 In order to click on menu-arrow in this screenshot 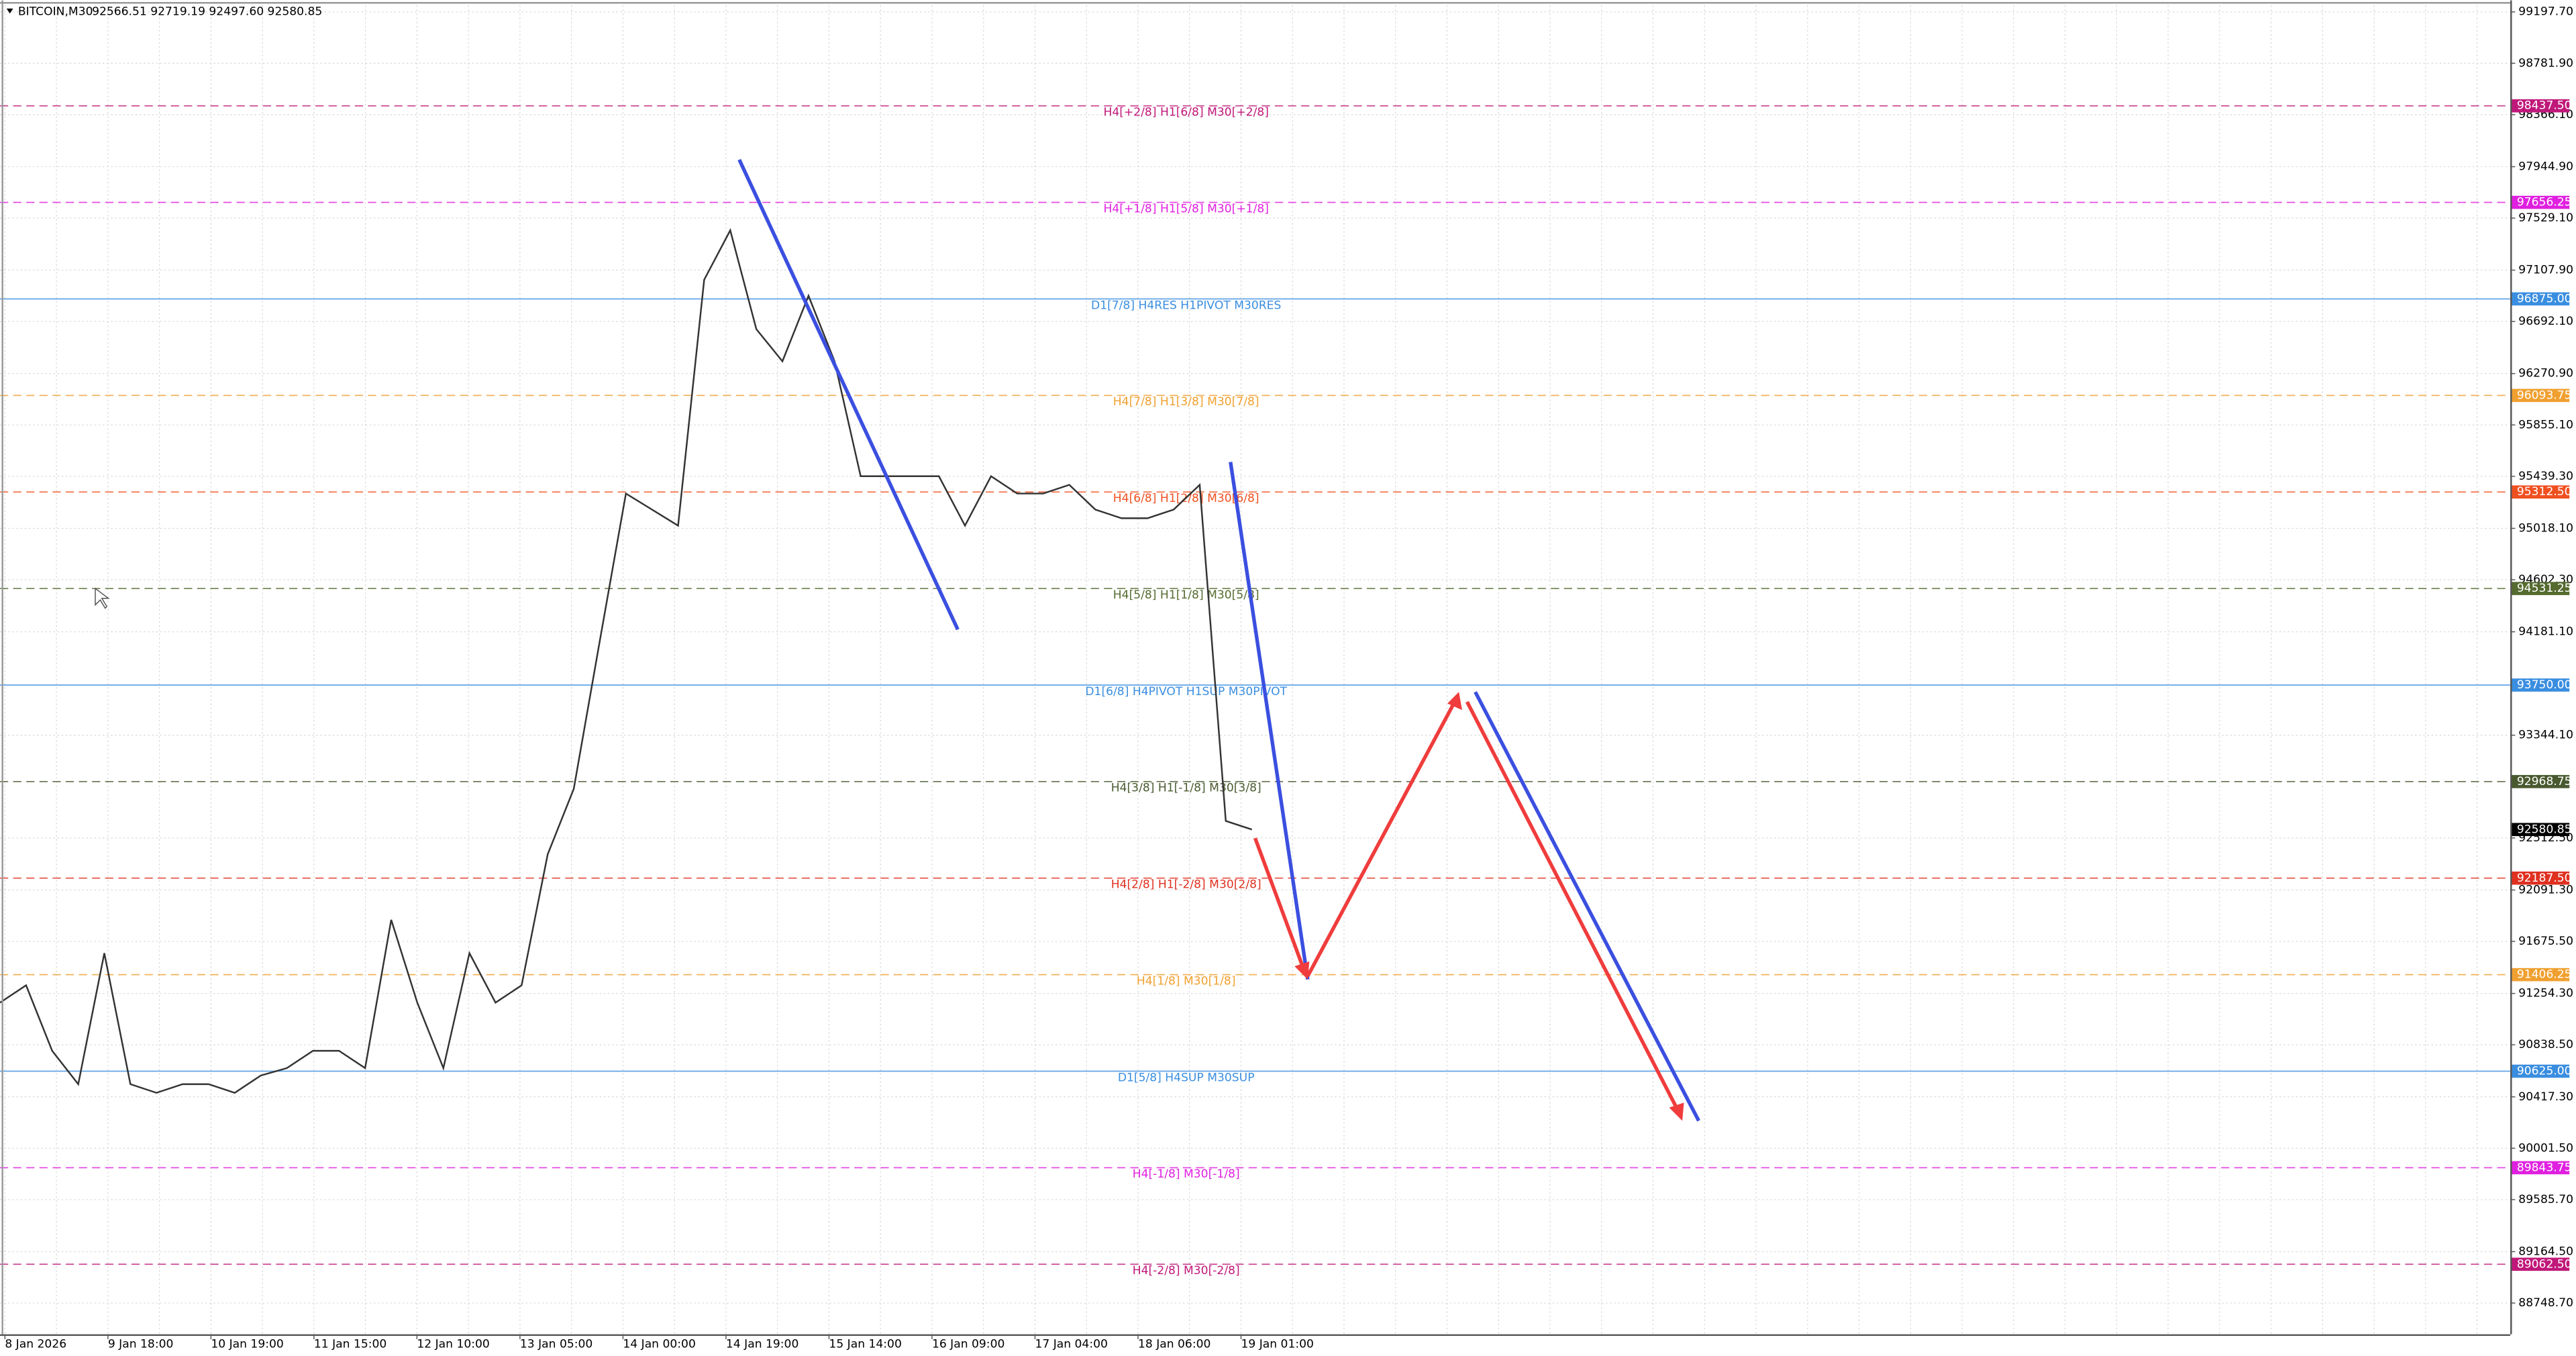, I will do `click(9, 11)`.